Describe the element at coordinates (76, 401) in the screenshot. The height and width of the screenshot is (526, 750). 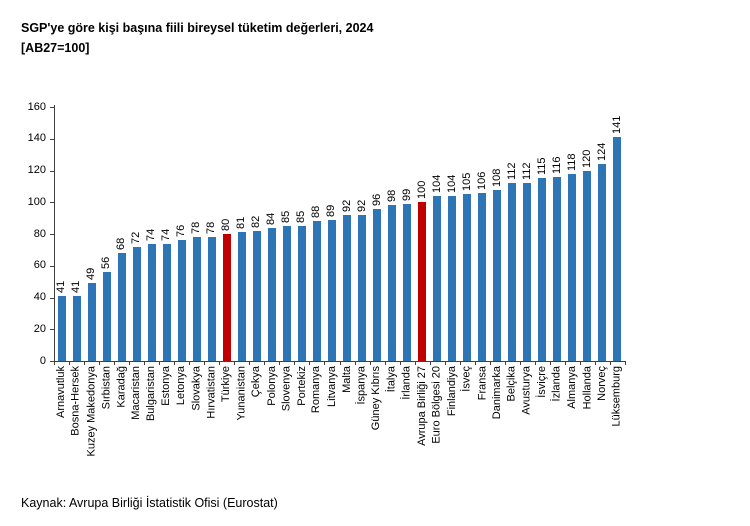
I see `category-label: Bosna-Hersek` at that location.